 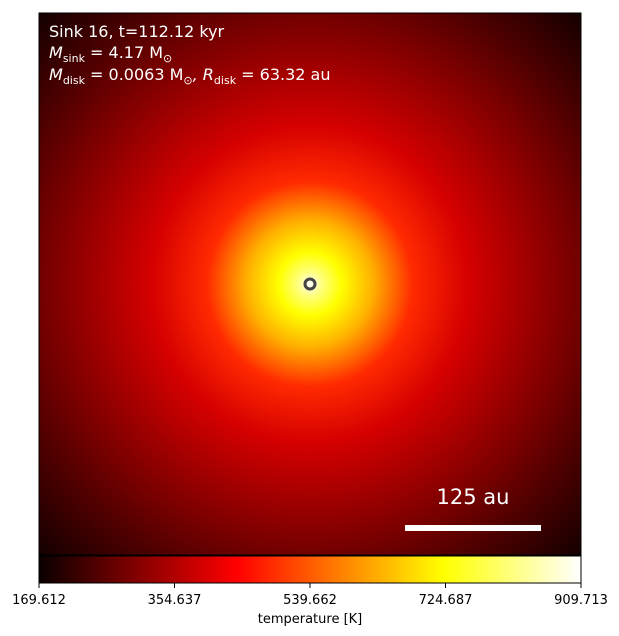 I want to click on title-line-1: Sink 16, t=112.12 kyr, so click(x=137, y=31).